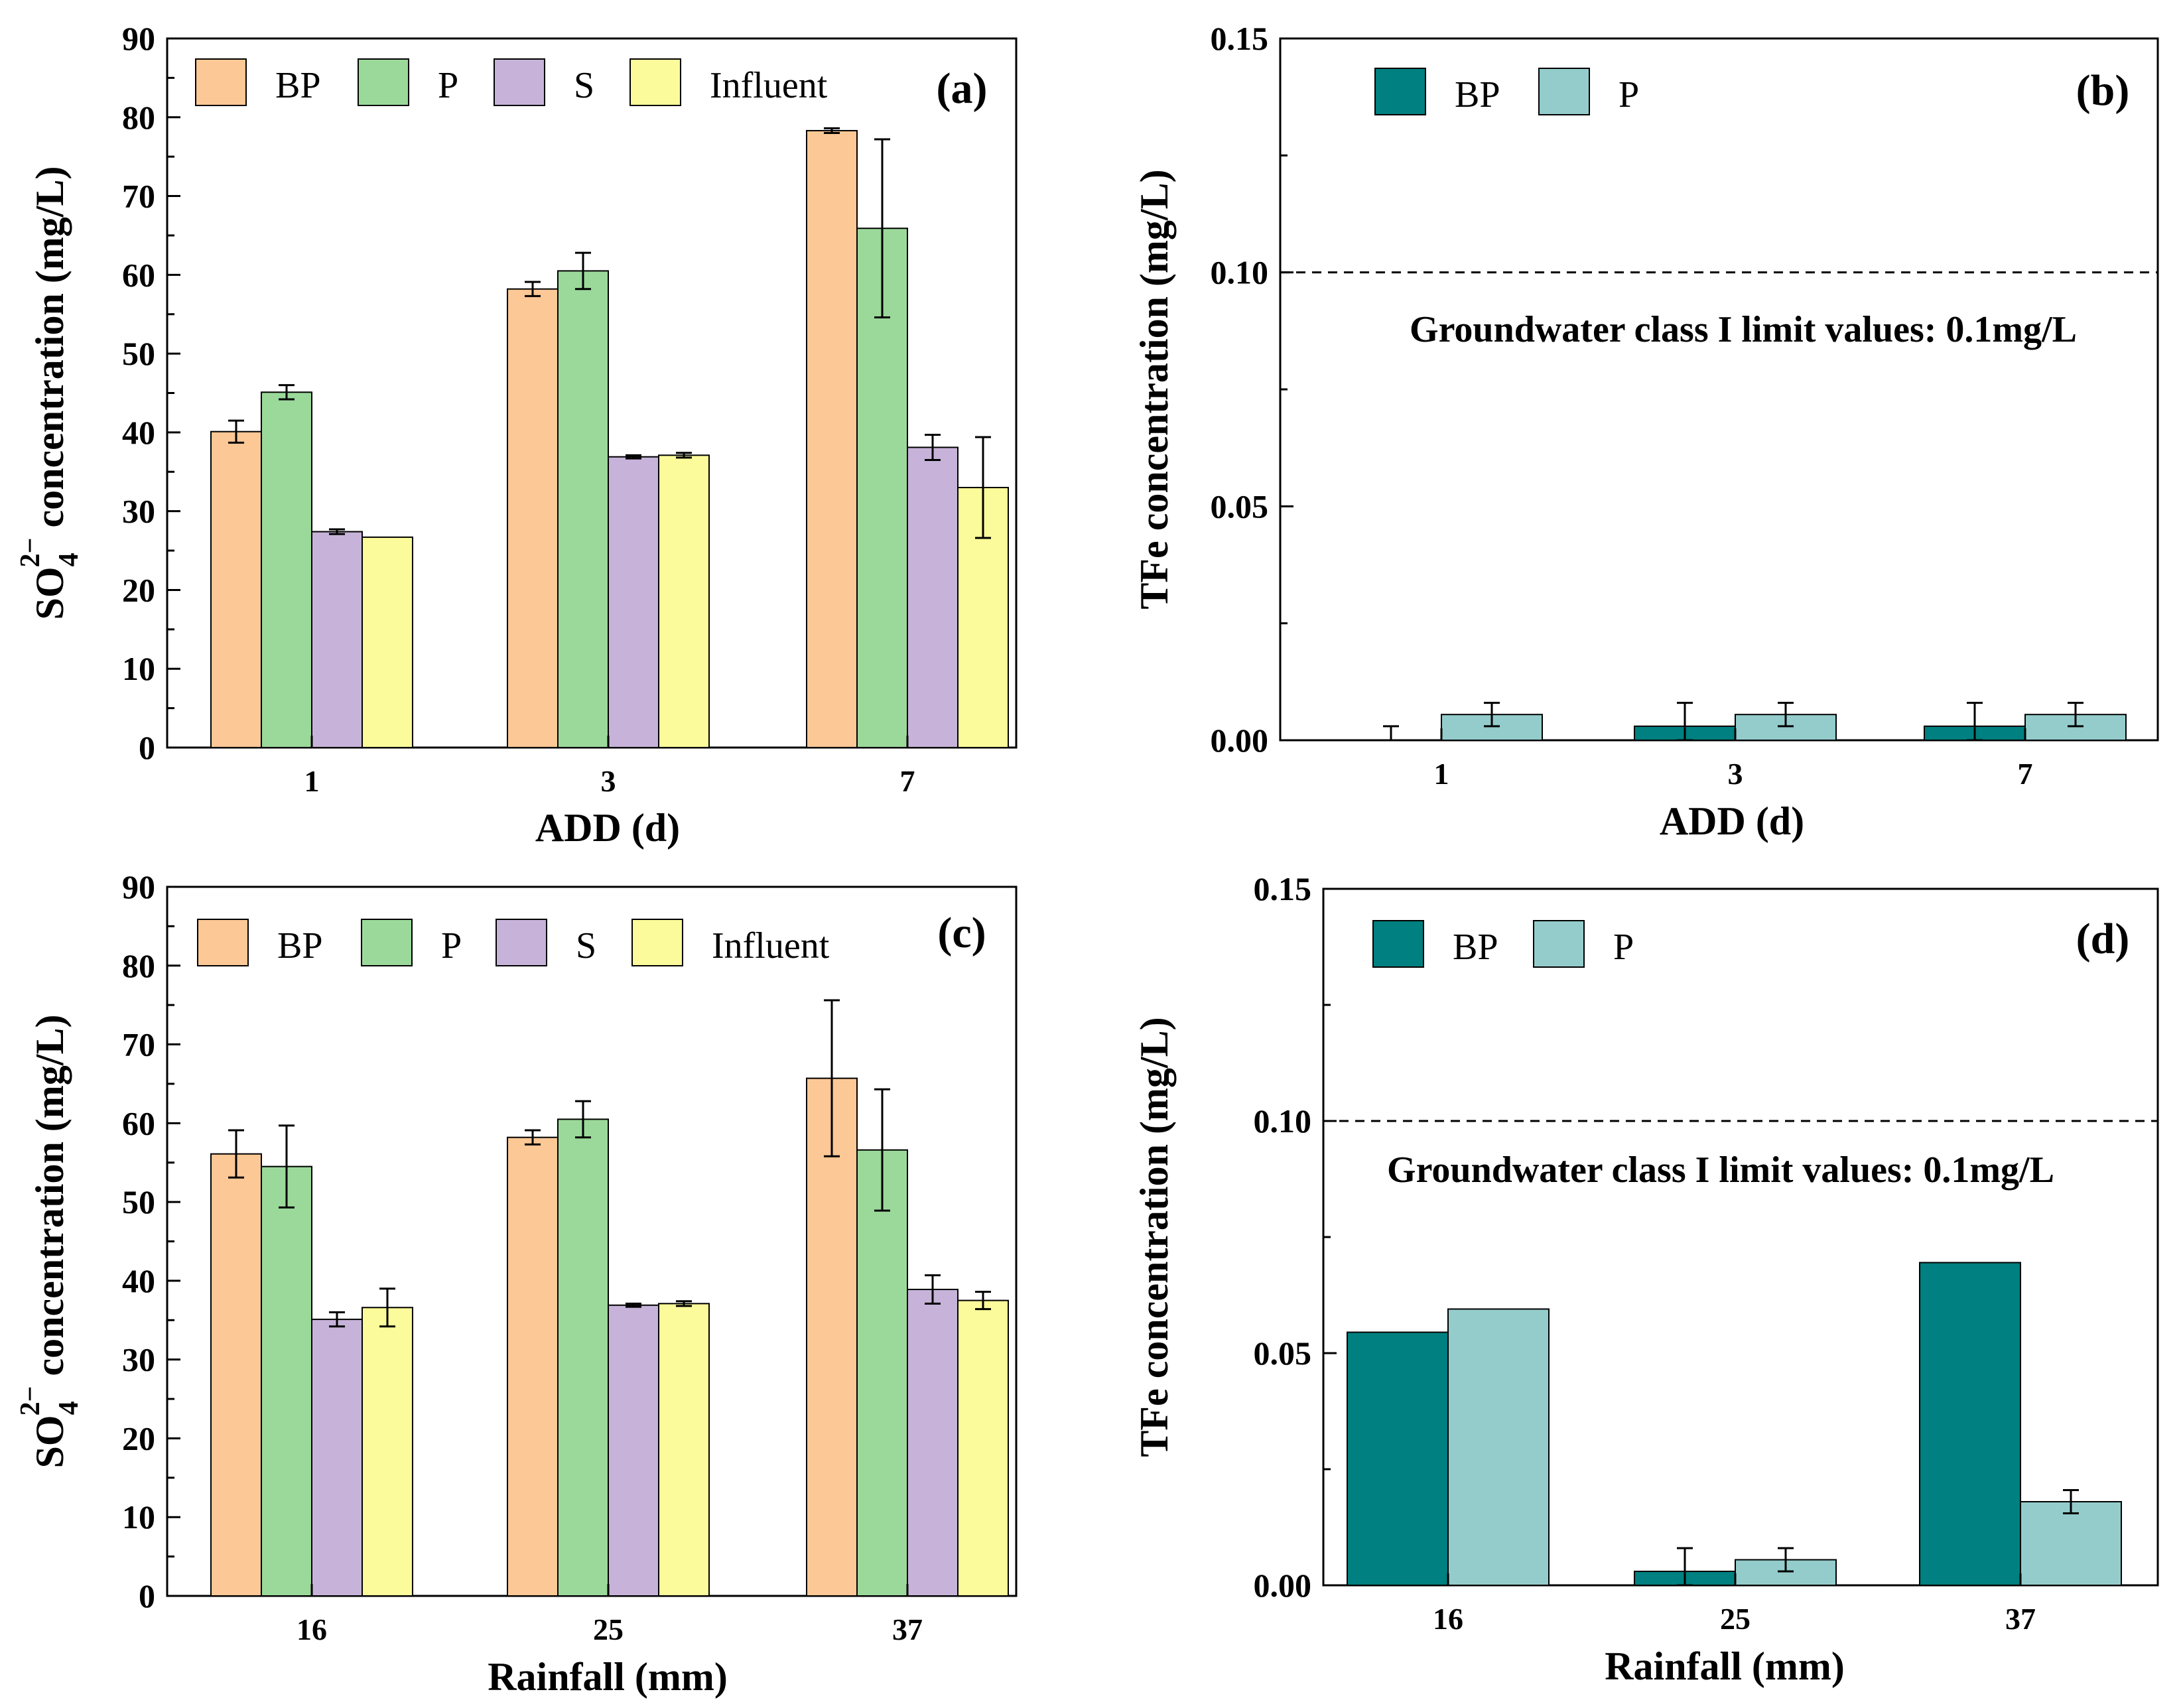  Describe the element at coordinates (2103, 939) in the screenshot. I see `panel-label: (d)` at that location.